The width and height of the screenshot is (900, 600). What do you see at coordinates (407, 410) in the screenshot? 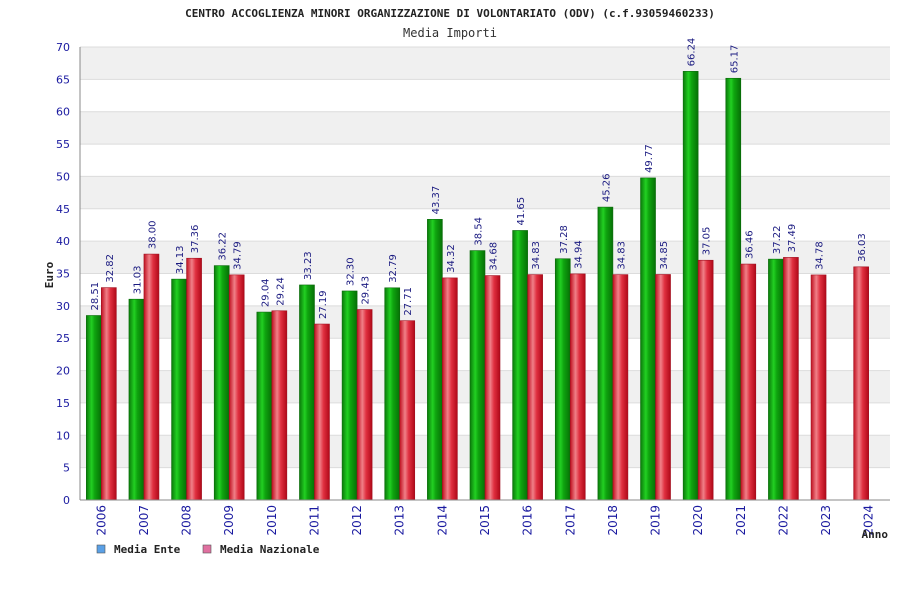
I see `bar-media-nazionale-2013` at bounding box center [407, 410].